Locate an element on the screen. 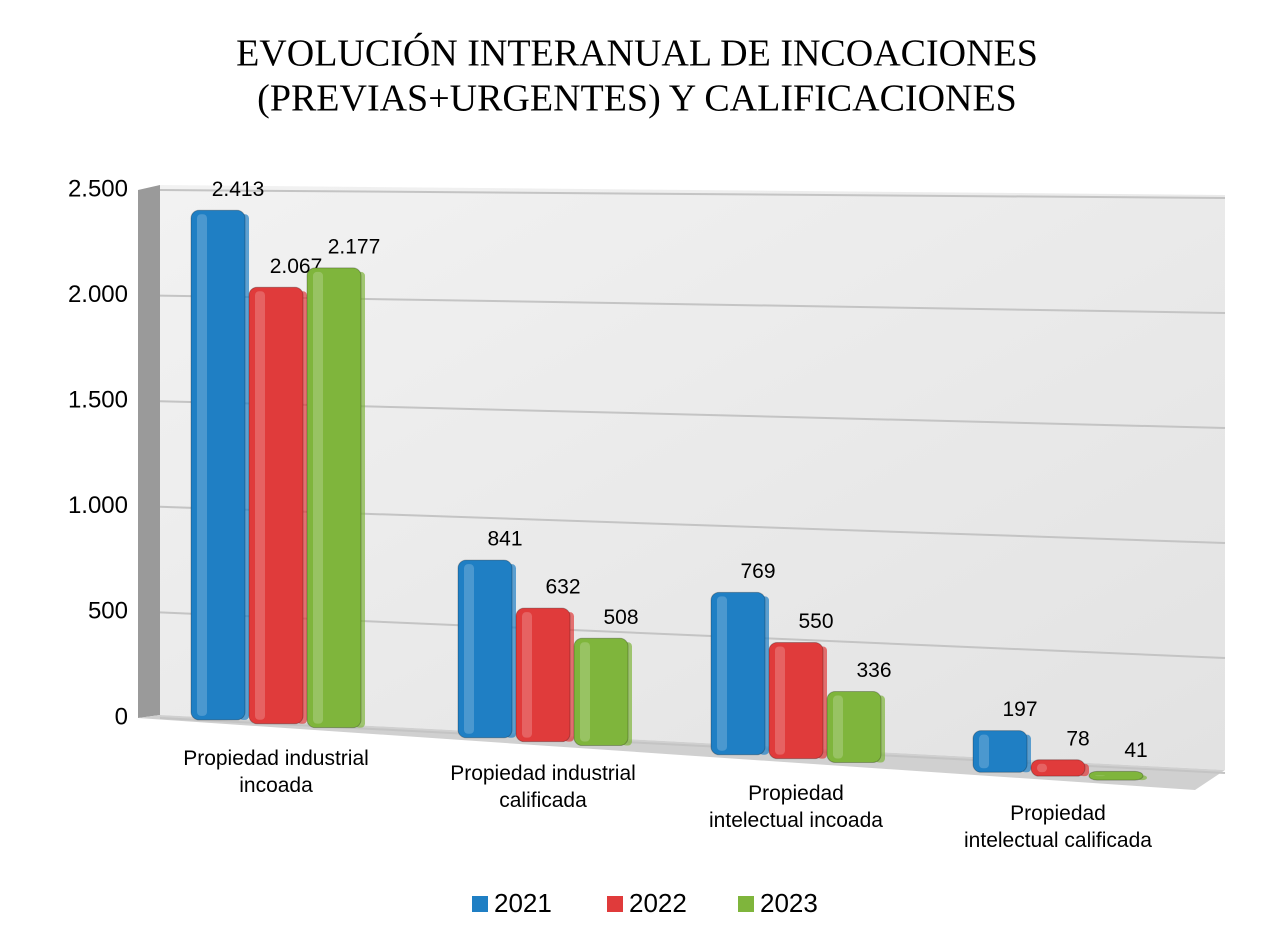 The image size is (1275, 945). x-tick-label: Propiedad industrial incoada is located at coordinates (276, 772).